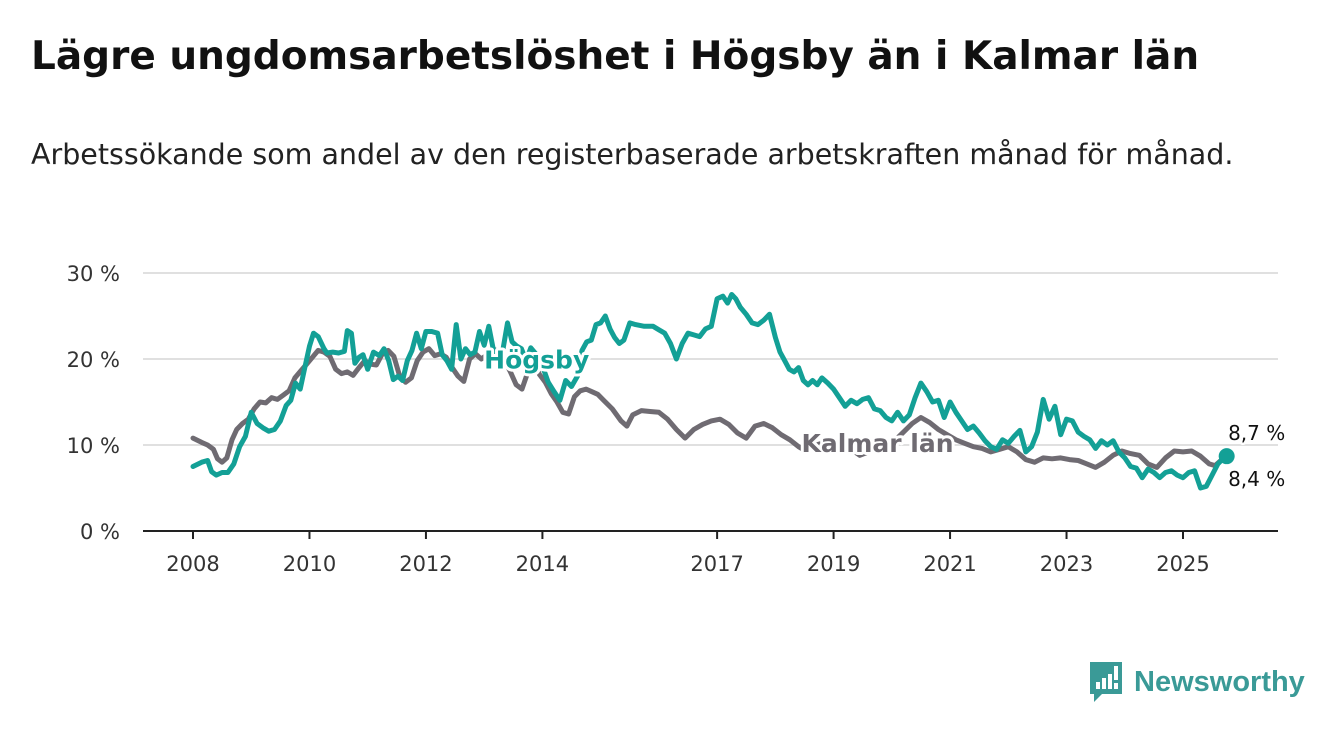 Image resolution: width=1340 pixels, height=734 pixels. I want to click on x-tick-label: 2023, so click(1066, 564).